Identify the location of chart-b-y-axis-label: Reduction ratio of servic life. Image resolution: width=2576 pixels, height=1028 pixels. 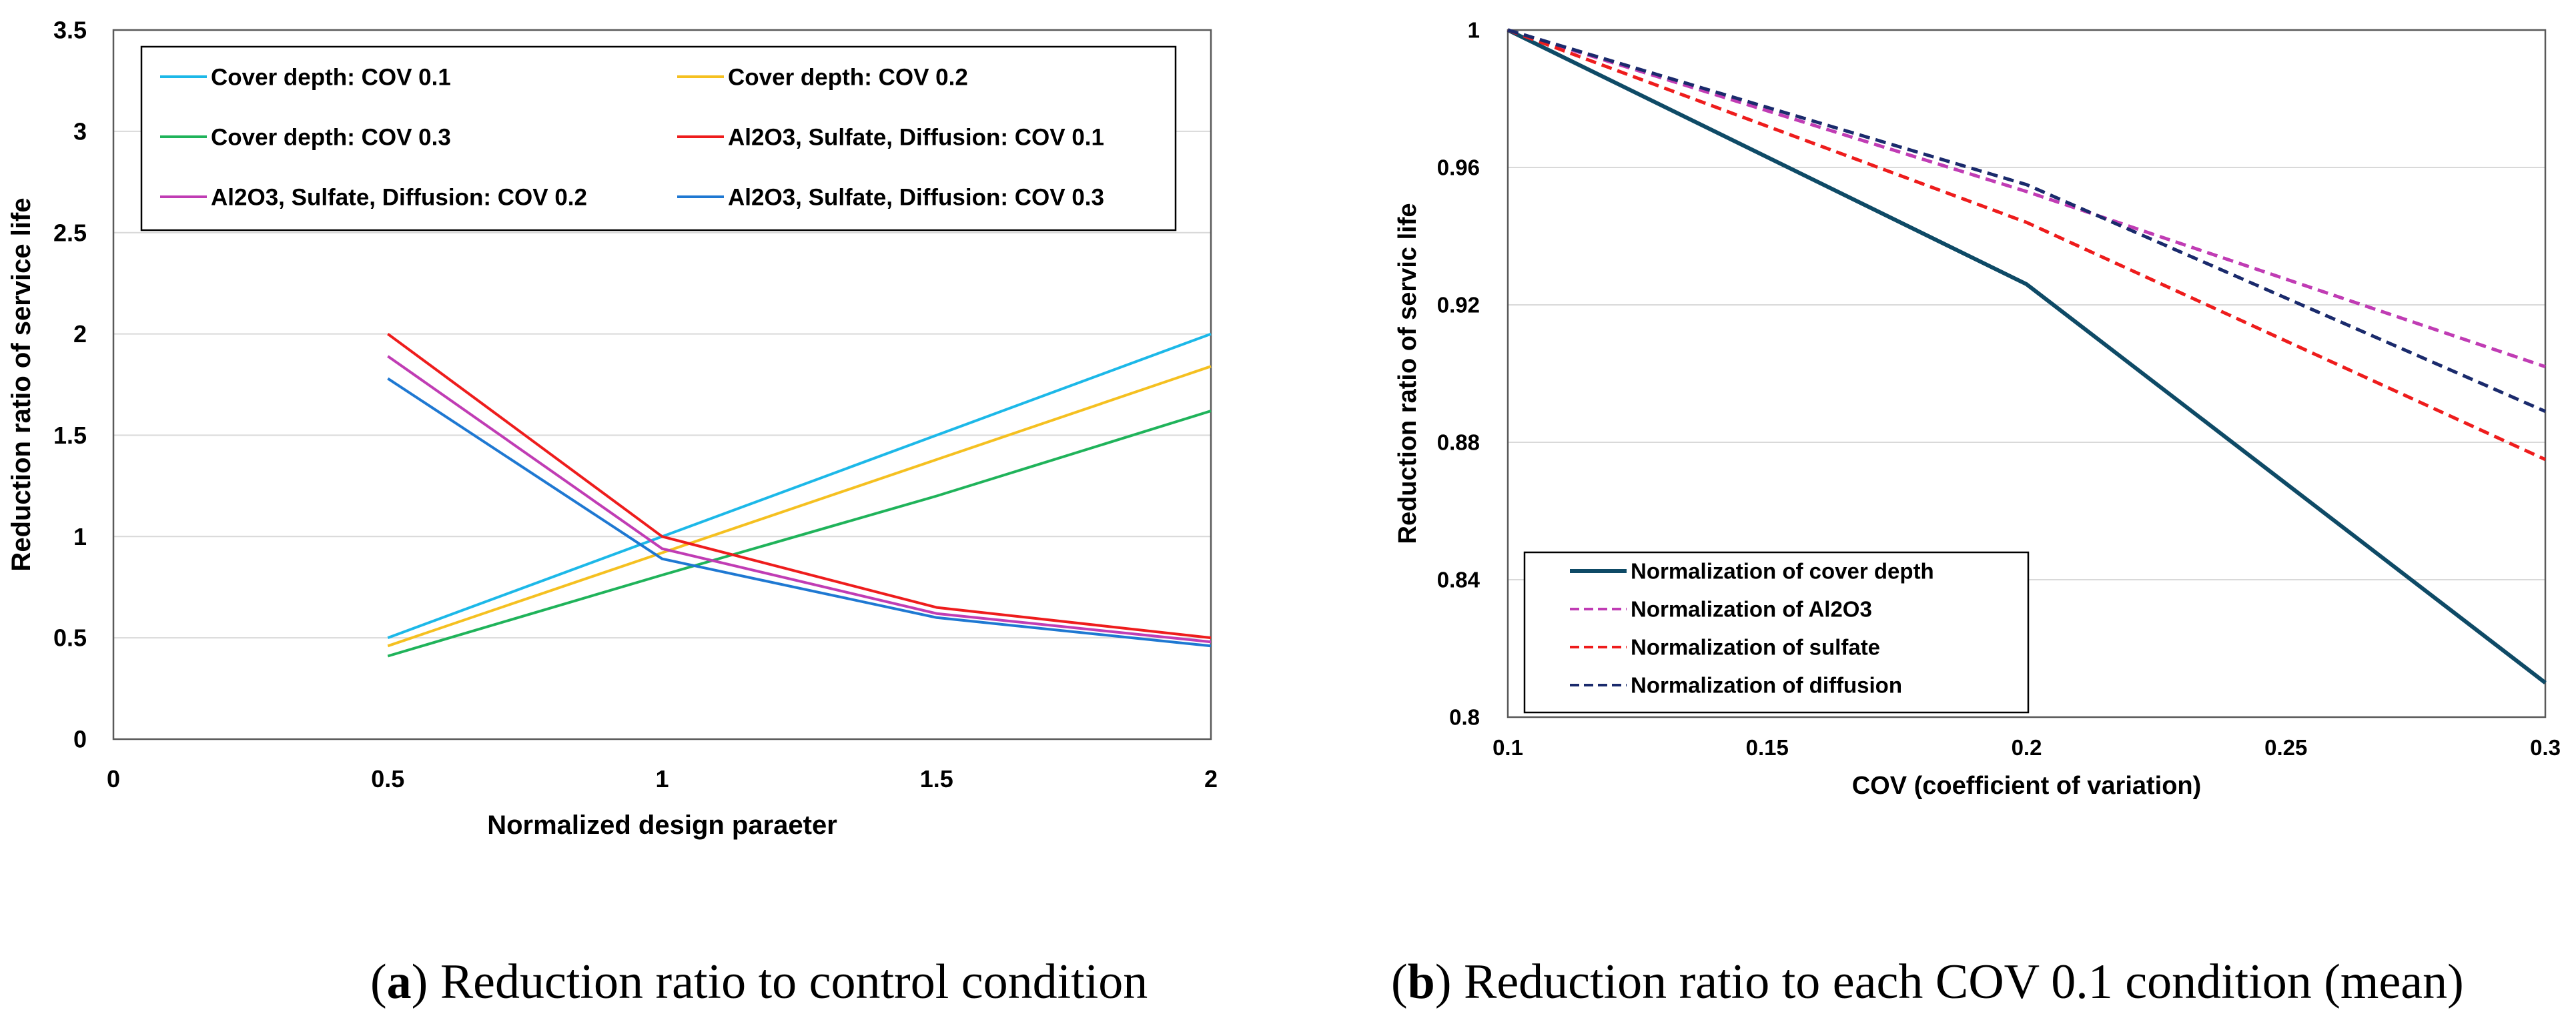
(1408, 374).